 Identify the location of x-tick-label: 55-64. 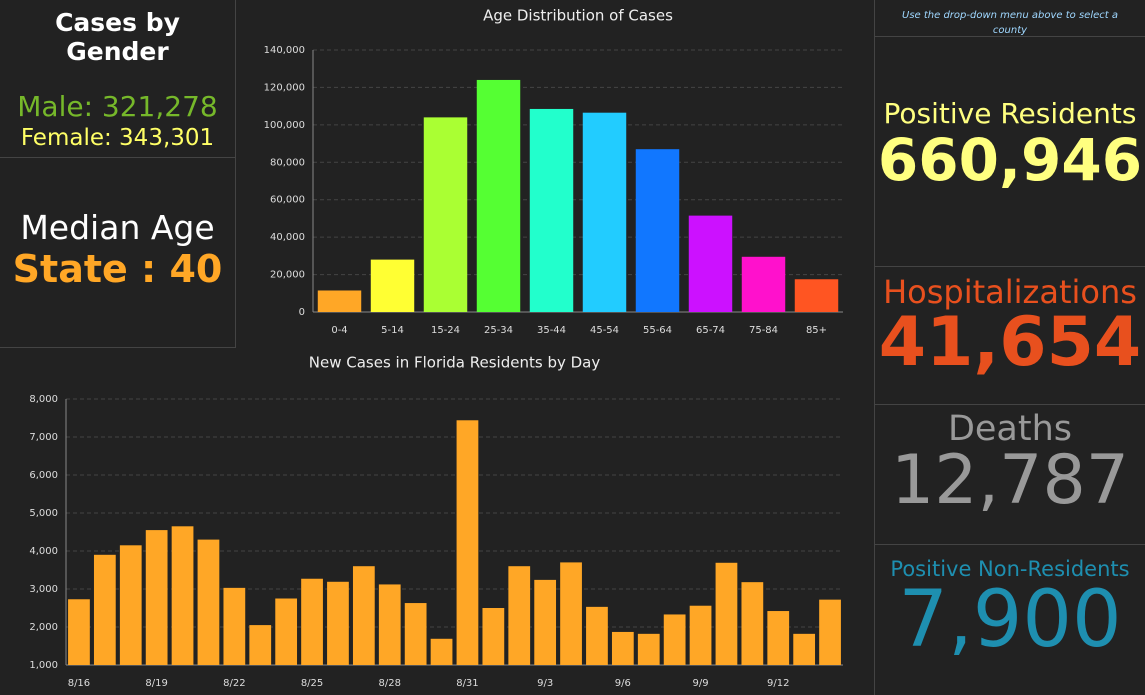
(657, 330).